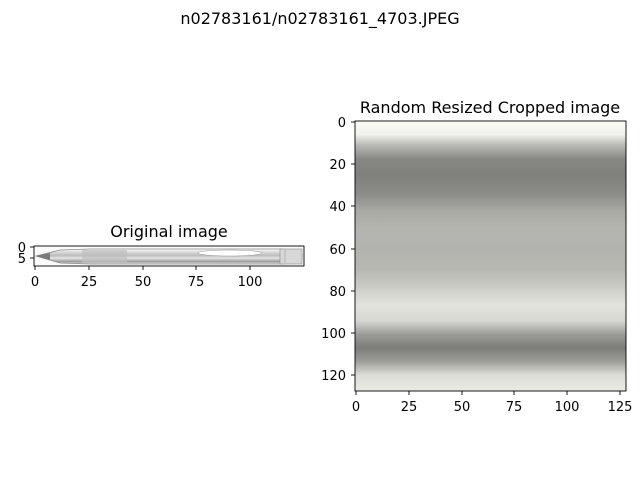 The image size is (640, 480). I want to click on original-x-axis: 0 25 50 75 100, so click(147, 278).